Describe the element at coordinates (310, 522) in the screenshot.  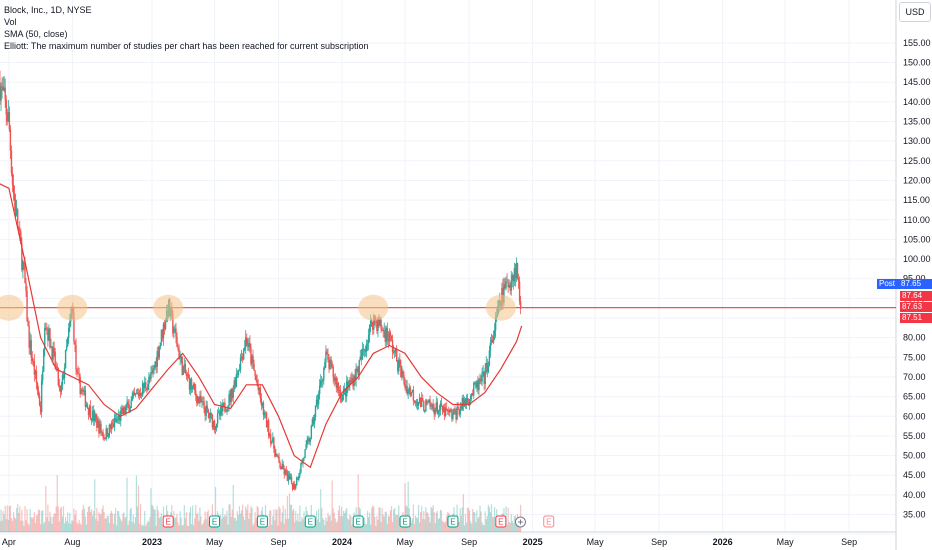
I see `earnings-label: E` at that location.